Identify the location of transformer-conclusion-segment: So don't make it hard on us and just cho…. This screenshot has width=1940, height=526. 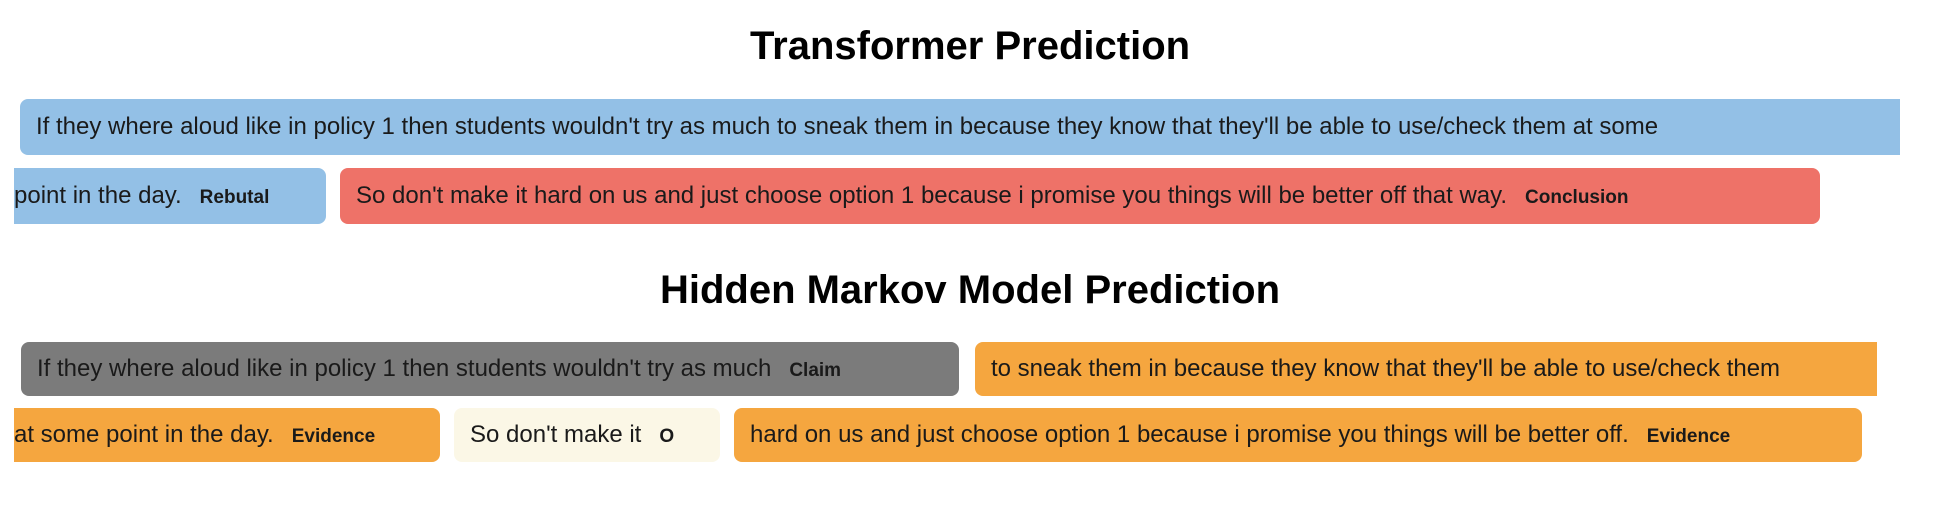
(1080, 196).